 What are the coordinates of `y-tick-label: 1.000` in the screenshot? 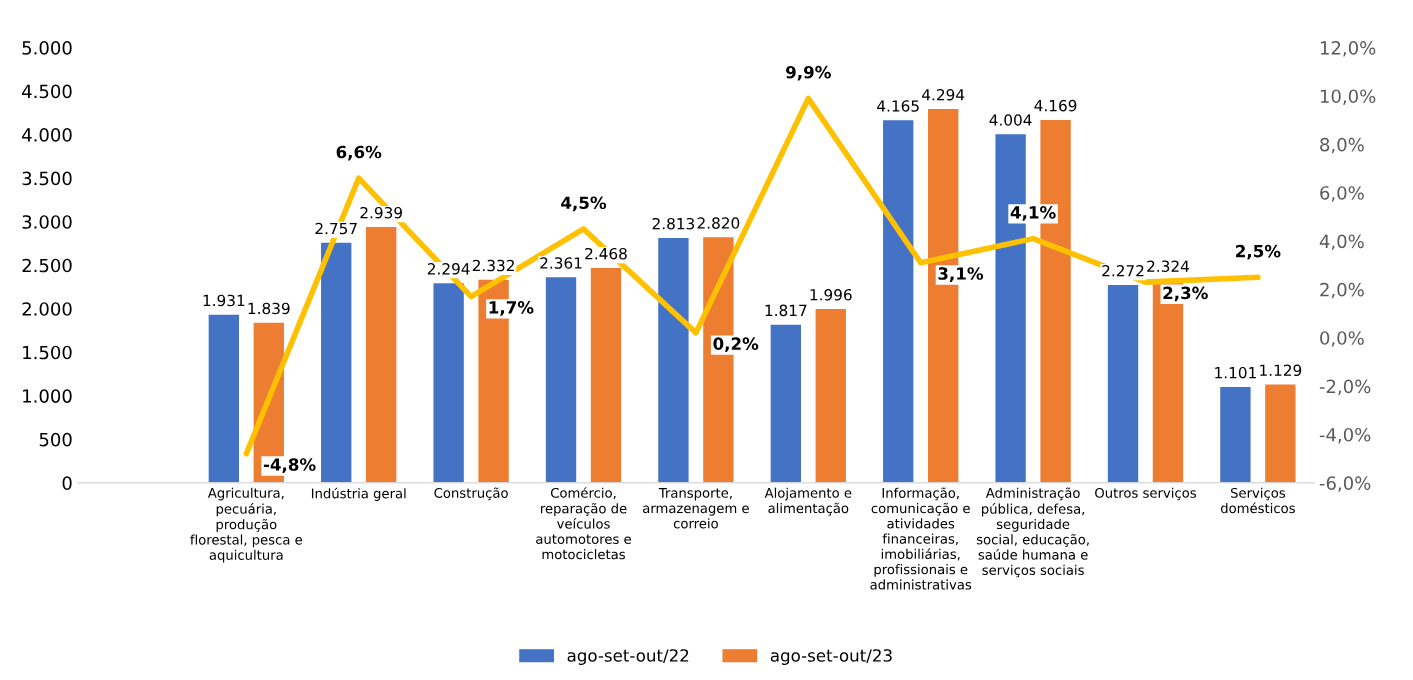 It's located at (47, 396).